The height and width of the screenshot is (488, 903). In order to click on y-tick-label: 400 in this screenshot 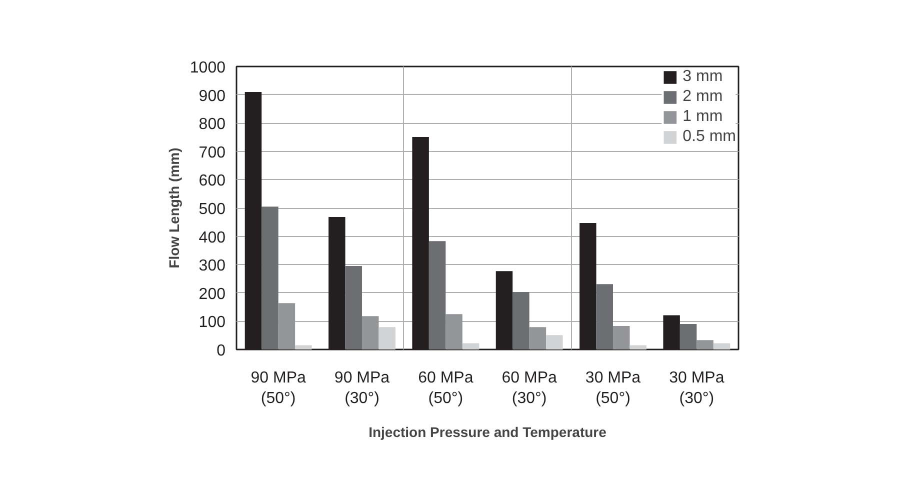, I will do `click(212, 237)`.